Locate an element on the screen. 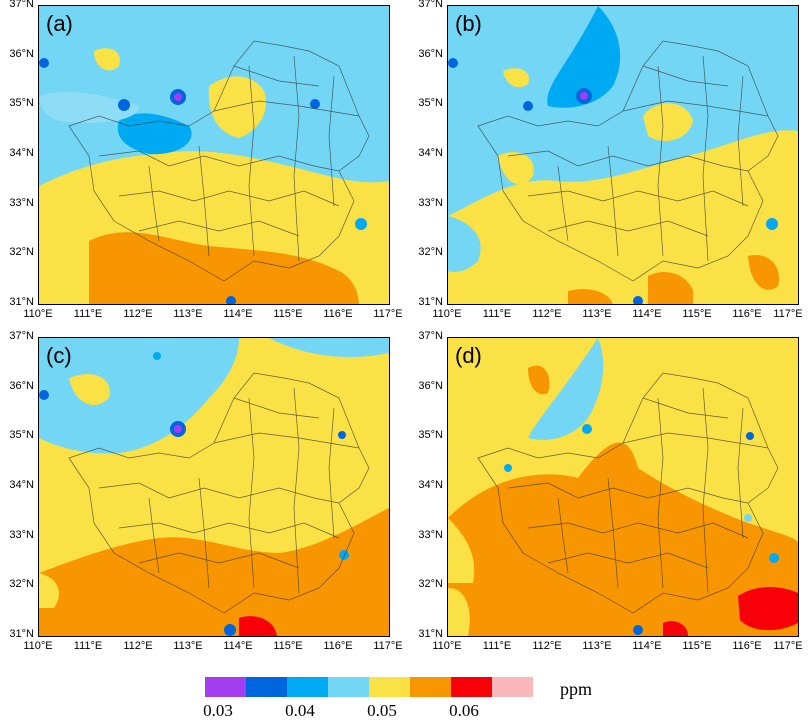 The width and height of the screenshot is (811, 721). panel-label-b: (b) is located at coordinates (468, 23).